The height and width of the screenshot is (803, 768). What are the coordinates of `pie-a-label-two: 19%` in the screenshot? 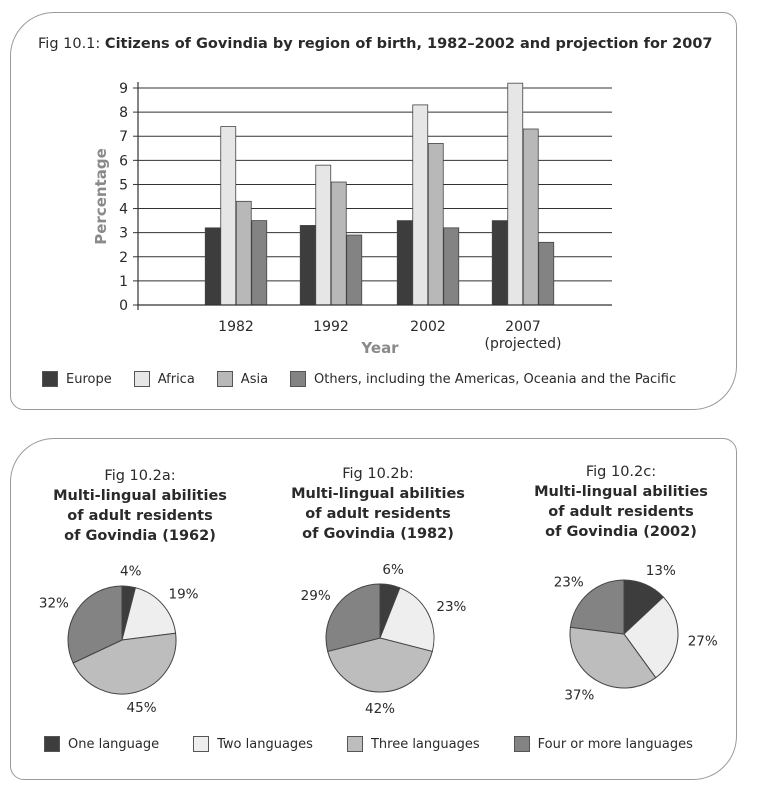 It's located at (184, 595).